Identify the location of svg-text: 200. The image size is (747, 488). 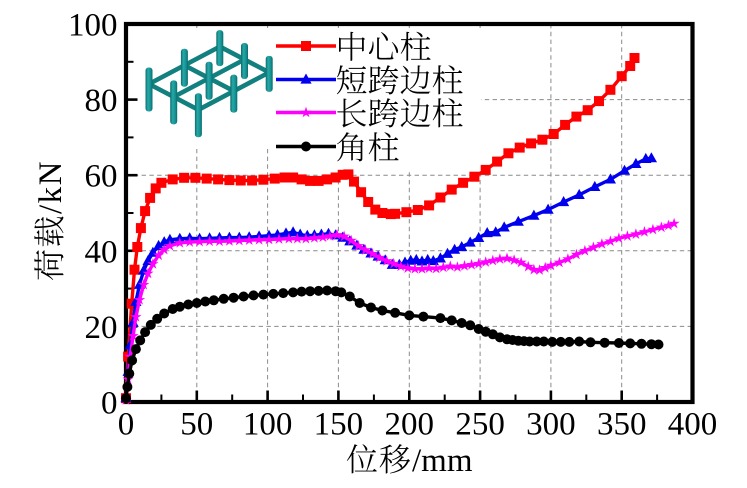
(410, 425).